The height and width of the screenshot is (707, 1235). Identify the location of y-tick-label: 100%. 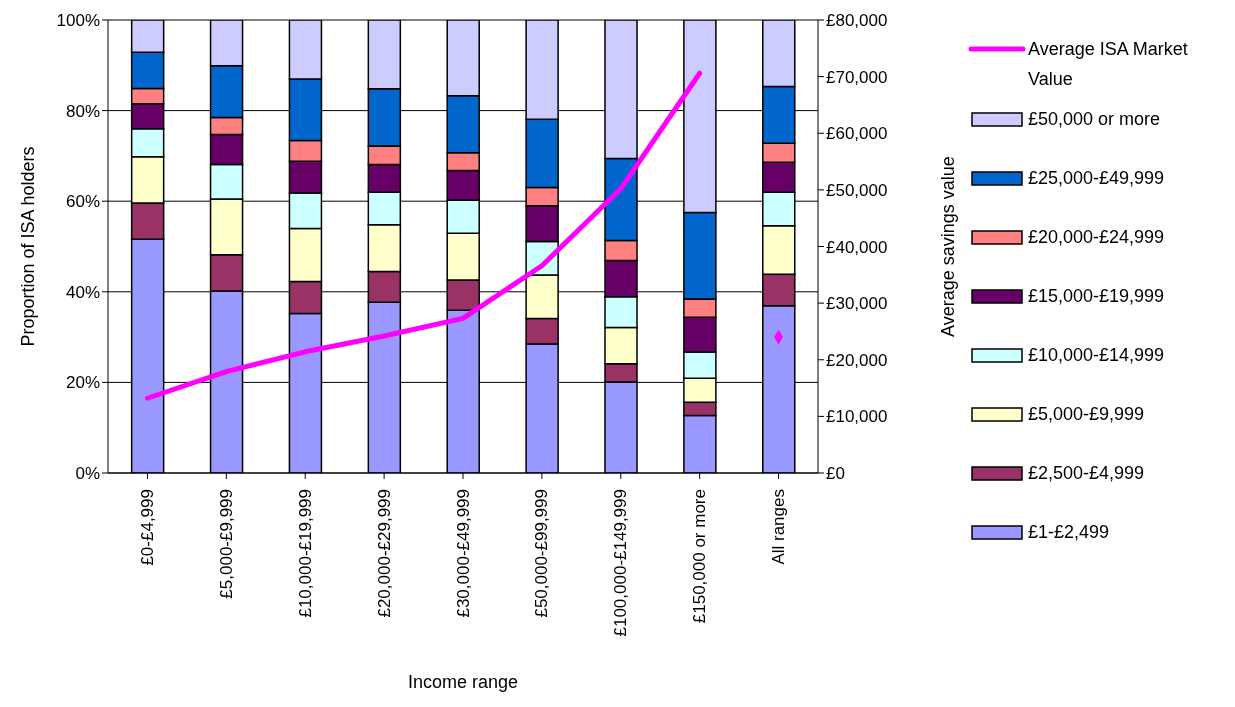
(78, 21).